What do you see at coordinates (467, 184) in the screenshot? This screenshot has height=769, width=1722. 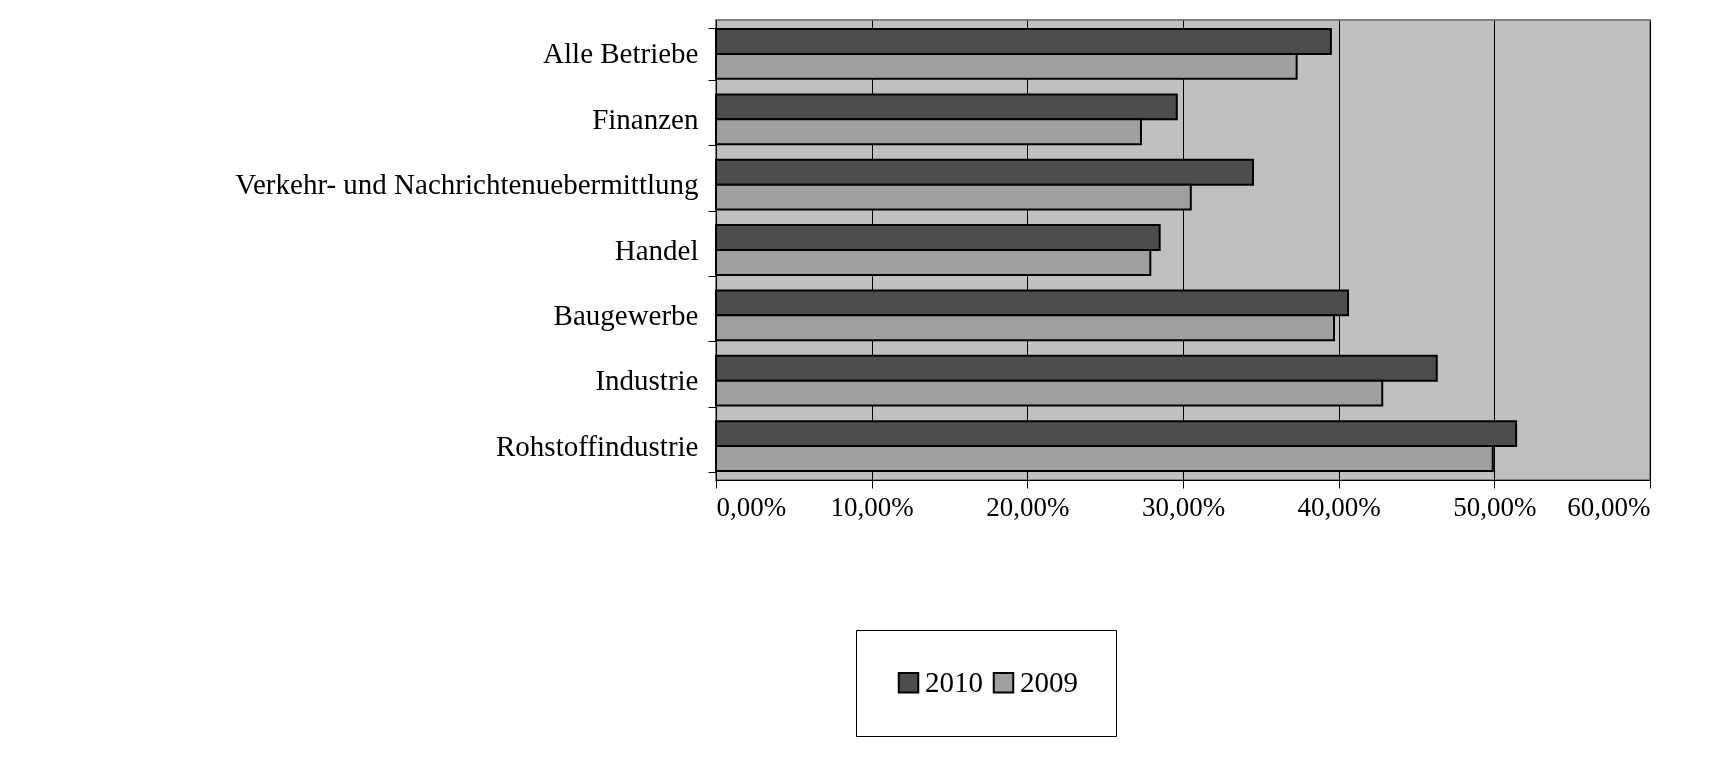 I see `y-tick-label: Verkehr- und Nachrichtenuebermittlung` at bounding box center [467, 184].